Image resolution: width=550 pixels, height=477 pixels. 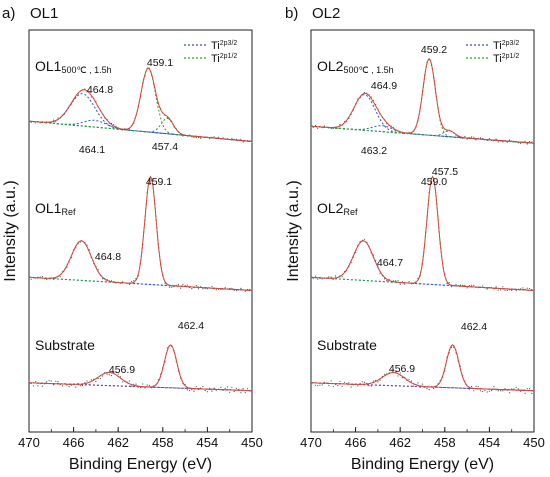 What do you see at coordinates (374, 151) in the screenshot?
I see `peak-label: 463.2` at bounding box center [374, 151].